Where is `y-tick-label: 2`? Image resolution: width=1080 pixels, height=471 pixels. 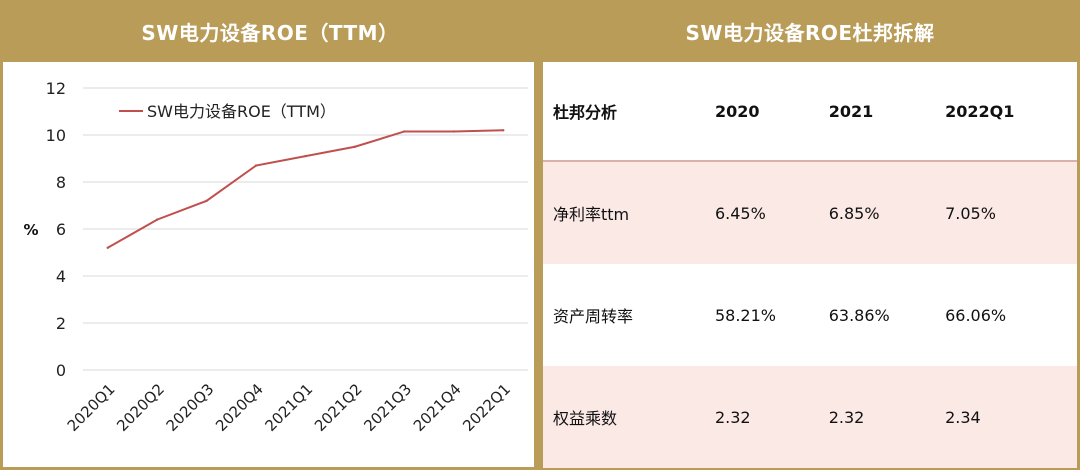
y-tick-label: 2 is located at coordinates (61, 323).